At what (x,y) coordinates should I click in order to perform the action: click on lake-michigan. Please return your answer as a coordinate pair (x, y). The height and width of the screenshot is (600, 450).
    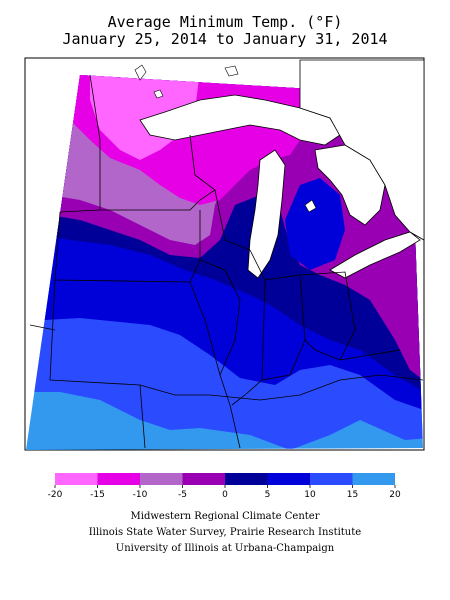
    Looking at the image, I should click on (266, 214).